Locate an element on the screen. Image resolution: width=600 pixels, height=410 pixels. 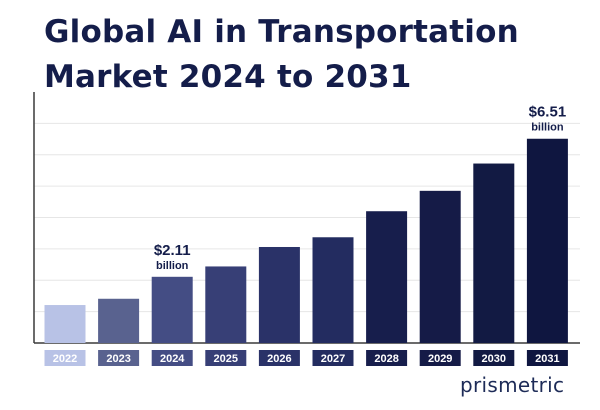
category-label-bg-2030 is located at coordinates (494, 358).